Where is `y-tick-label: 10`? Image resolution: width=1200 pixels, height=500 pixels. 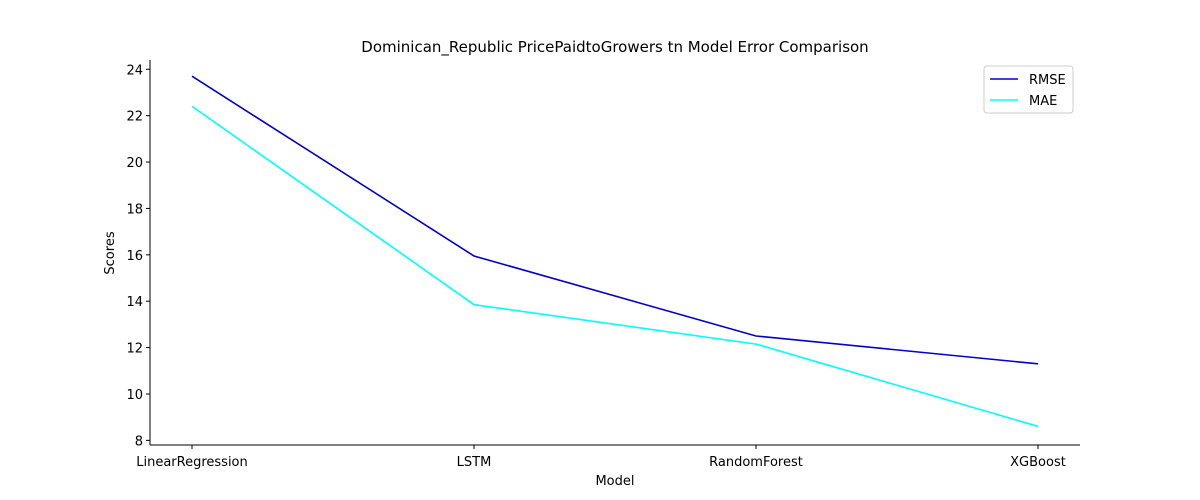 y-tick-label: 10 is located at coordinates (134, 395).